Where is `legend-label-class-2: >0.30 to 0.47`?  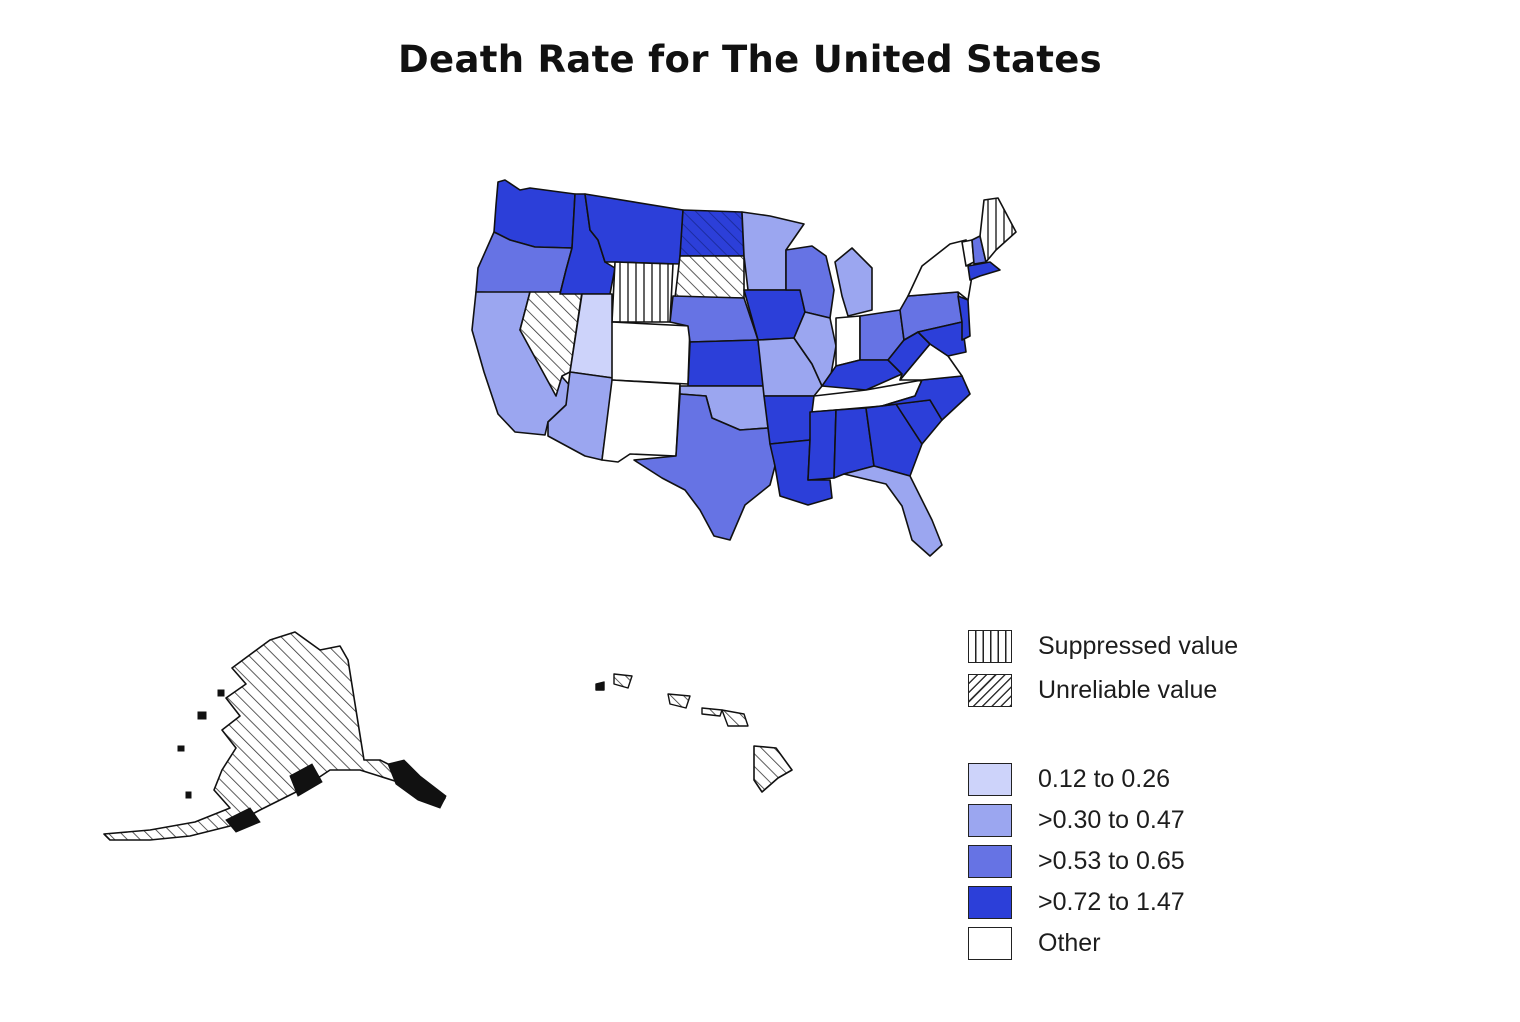
legend-label-class-2: >0.30 to 0.47 is located at coordinates (1111, 820).